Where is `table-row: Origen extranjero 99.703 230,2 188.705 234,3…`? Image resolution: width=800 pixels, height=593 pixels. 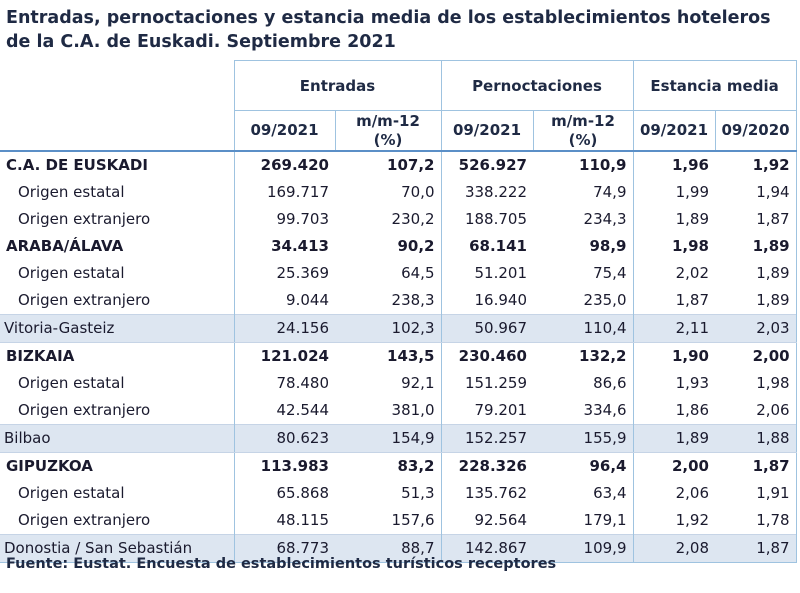 table-row: Origen extranjero 99.703 230,2 188.705 234,3… is located at coordinates (398, 219).